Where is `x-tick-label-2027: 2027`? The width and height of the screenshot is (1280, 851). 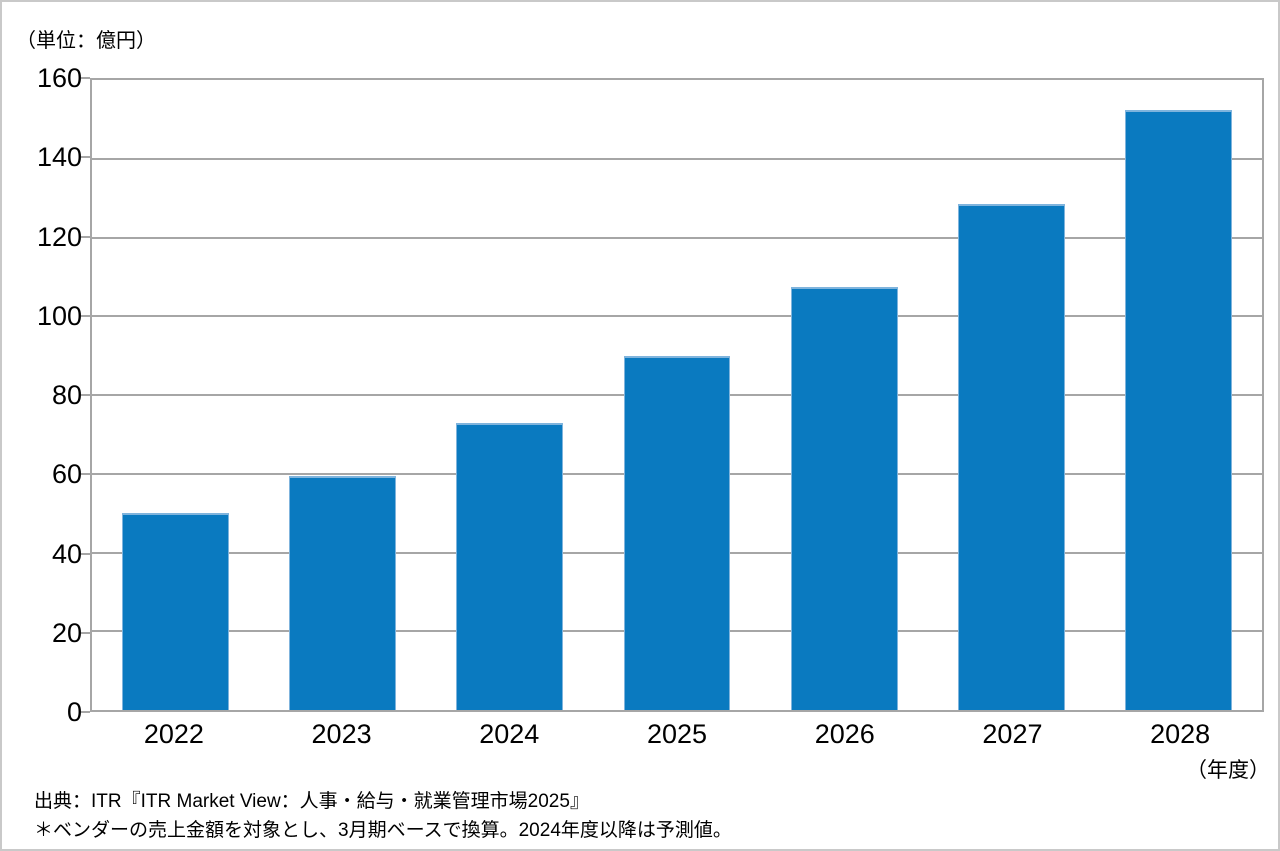 x-tick-label-2027: 2027 is located at coordinates (1012, 734).